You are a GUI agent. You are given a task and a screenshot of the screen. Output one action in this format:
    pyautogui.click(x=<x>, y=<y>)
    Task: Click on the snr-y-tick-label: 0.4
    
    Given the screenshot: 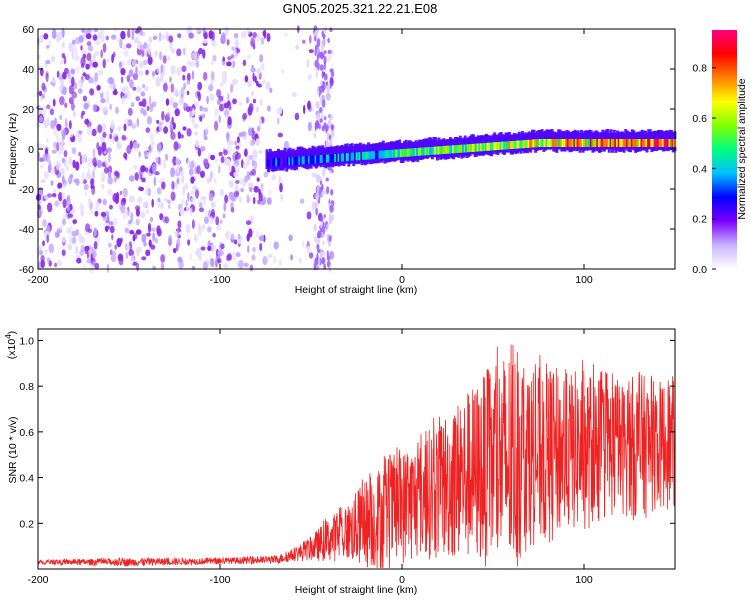 What is the action you would take?
    pyautogui.click(x=26, y=479)
    